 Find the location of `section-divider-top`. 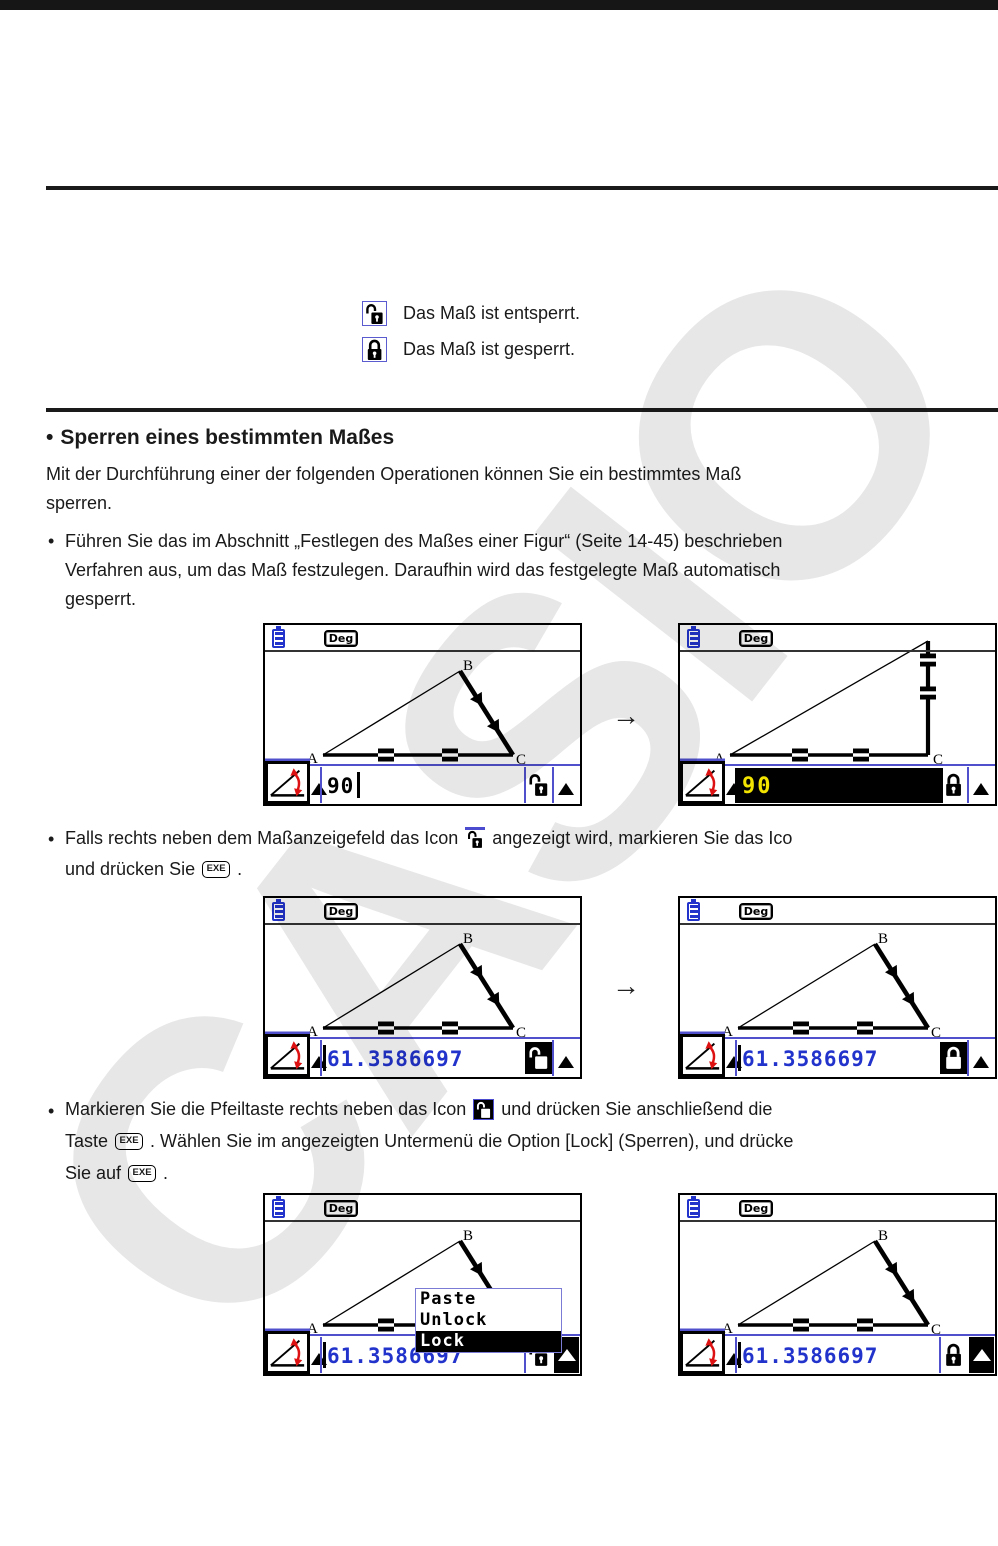

section-divider-top is located at coordinates (522, 188).